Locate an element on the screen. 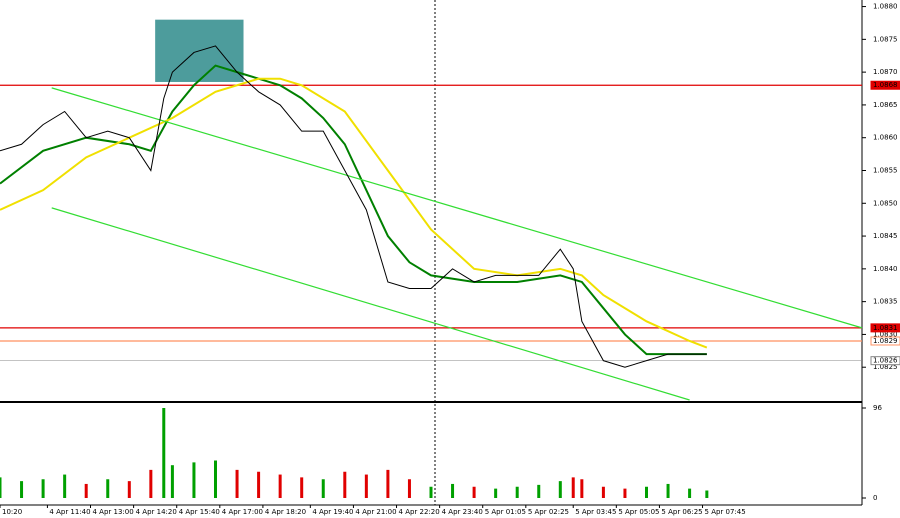  y-tick-label: 1.0825 is located at coordinates (885, 367).